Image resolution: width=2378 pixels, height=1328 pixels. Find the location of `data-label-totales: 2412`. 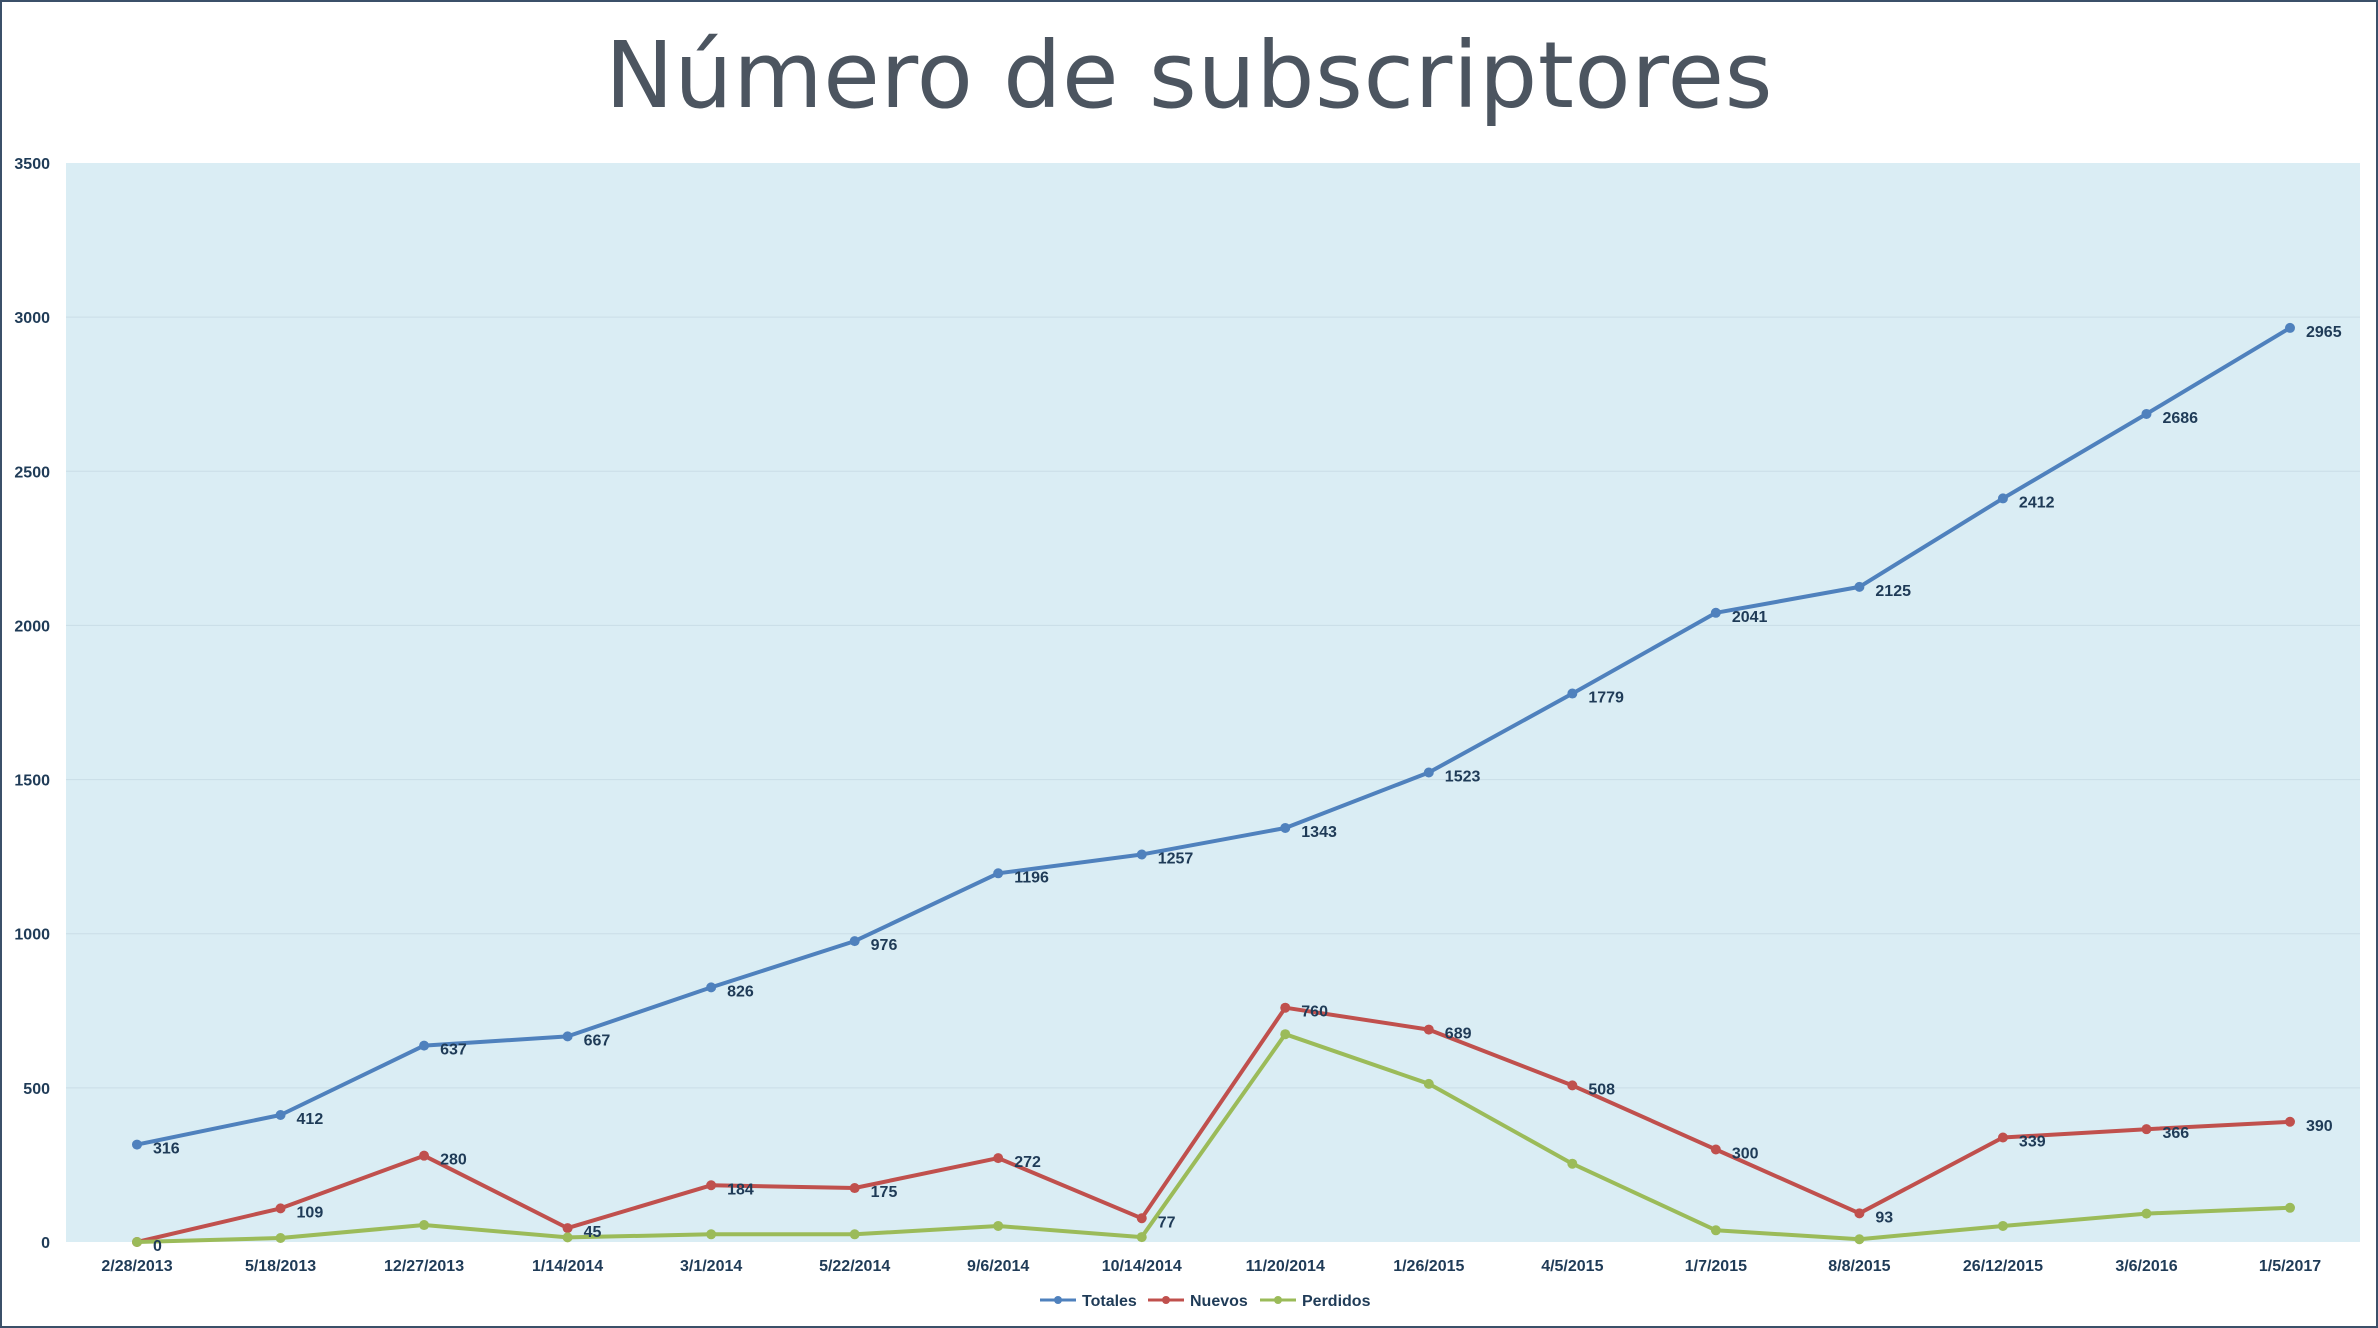

data-label-totales: 2412 is located at coordinates (2037, 502).